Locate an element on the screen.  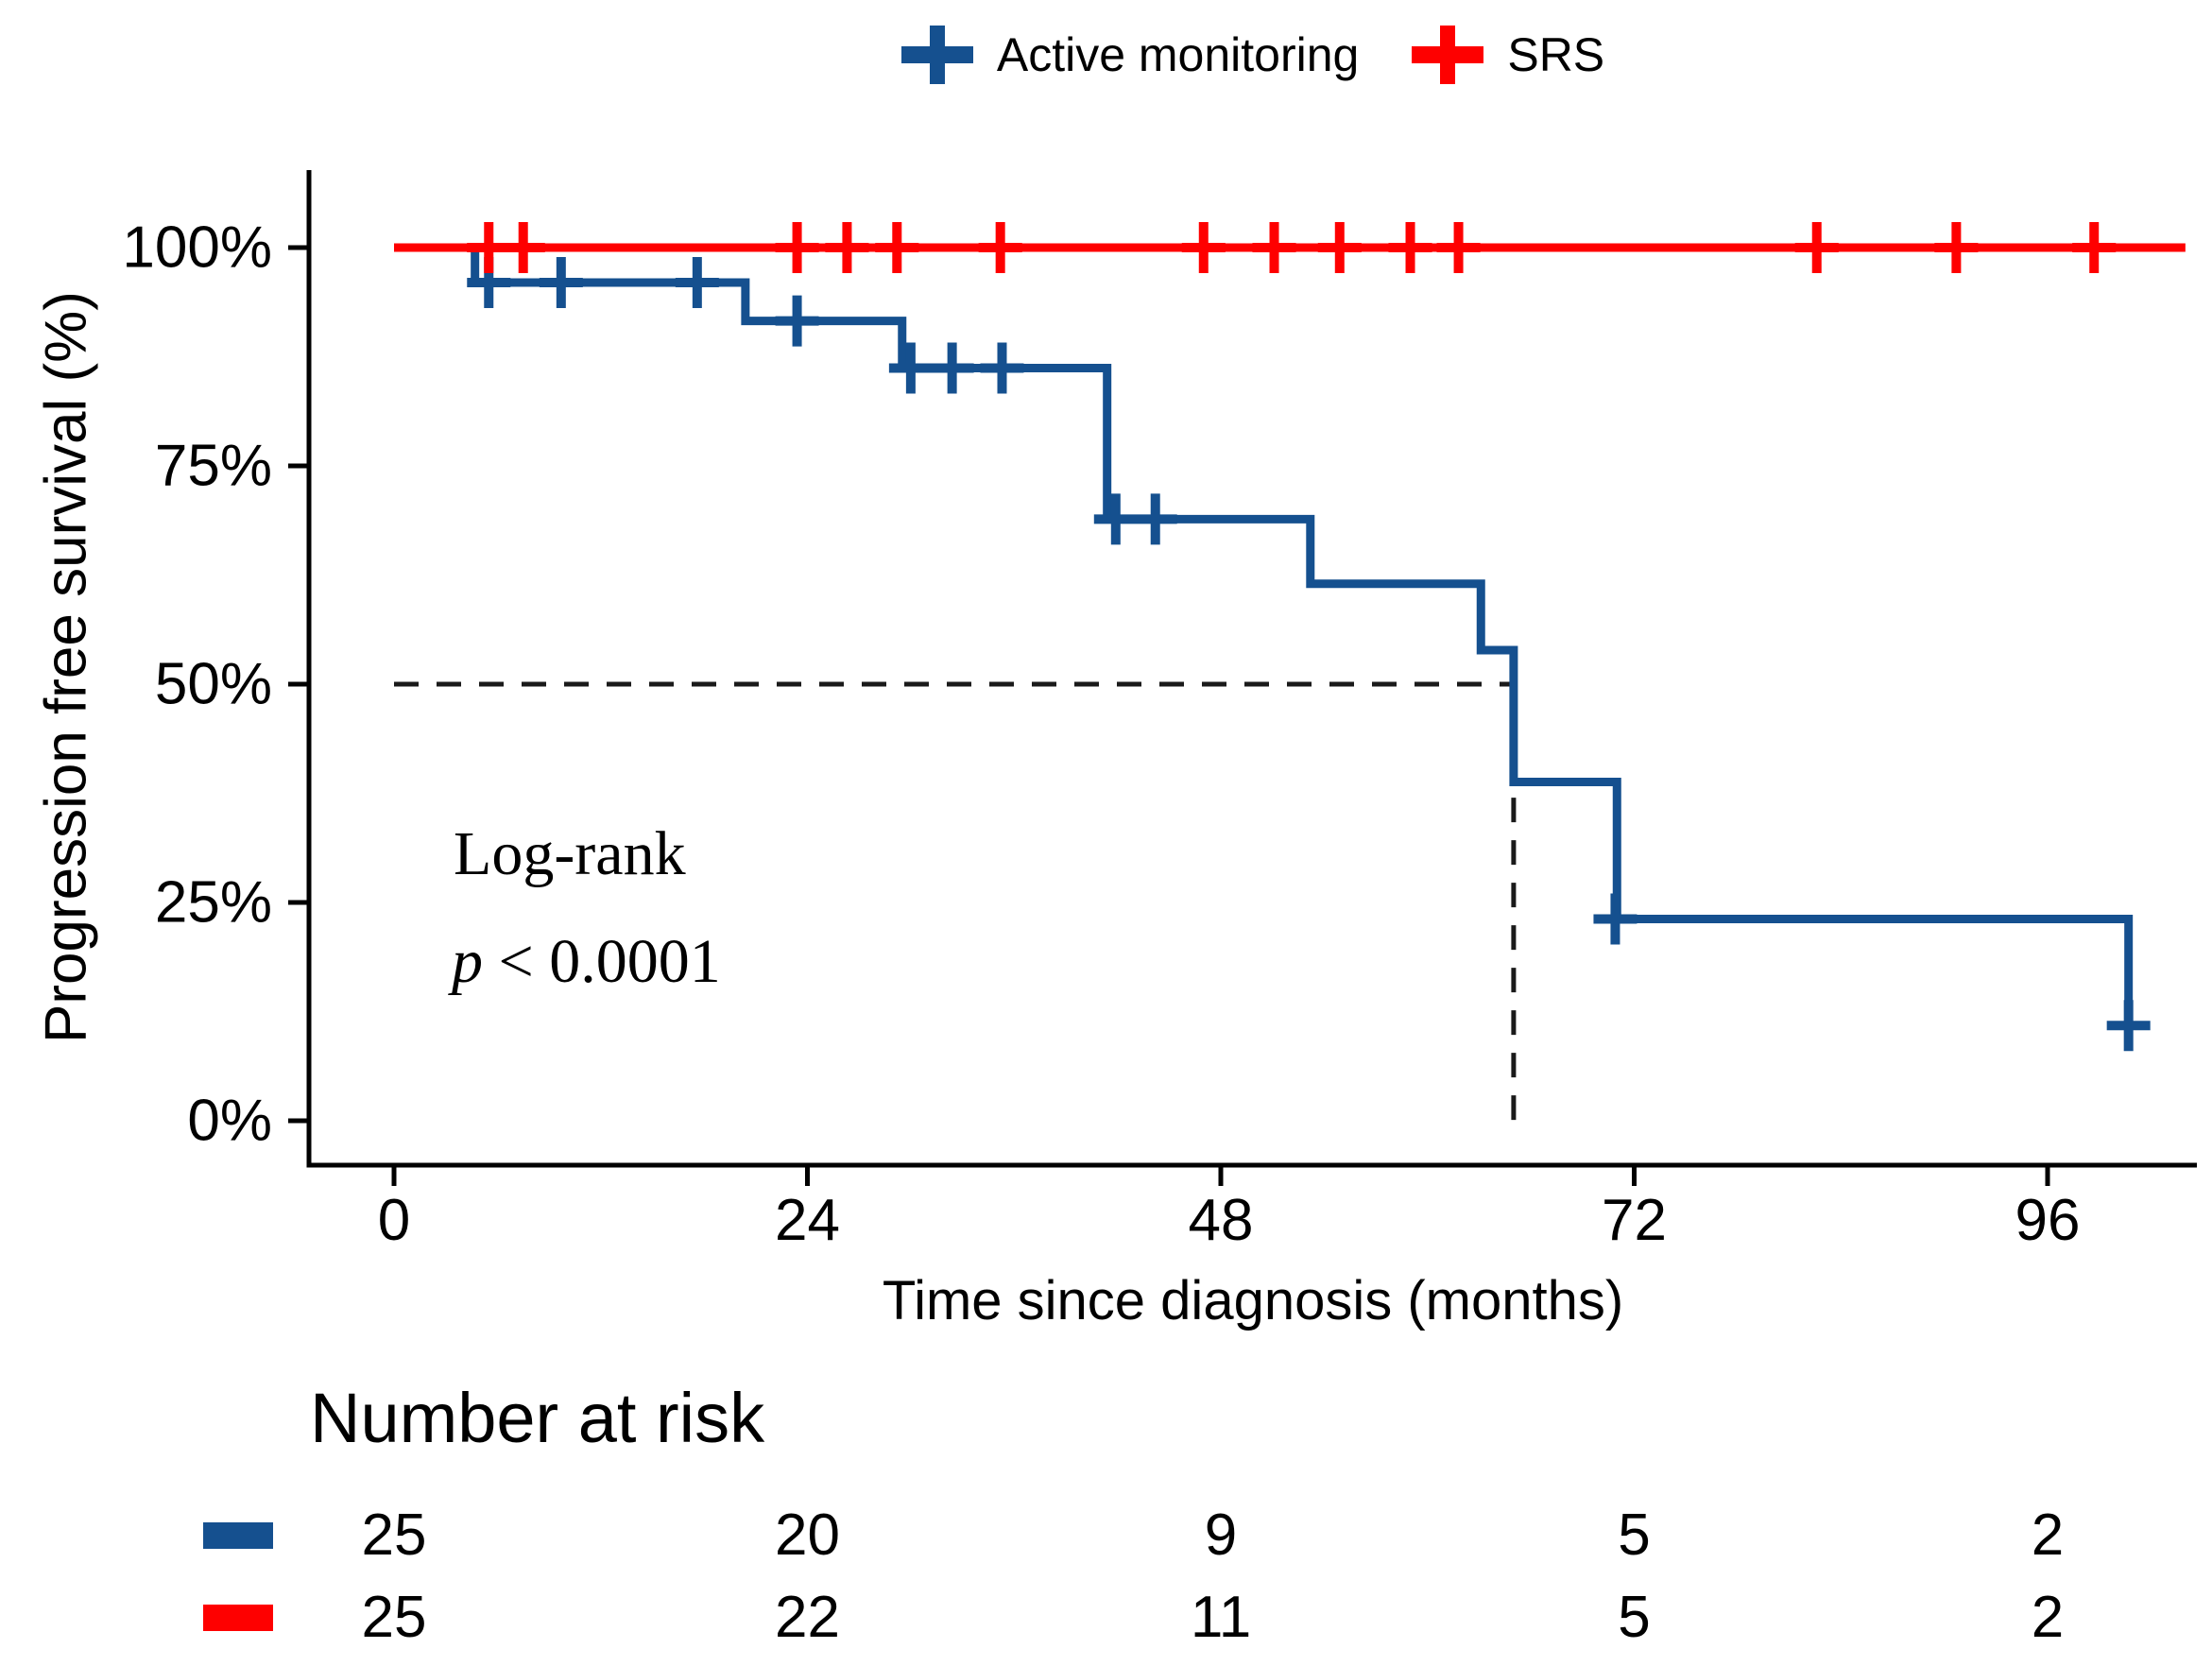
median-dashed-line is located at coordinates (955, 901).